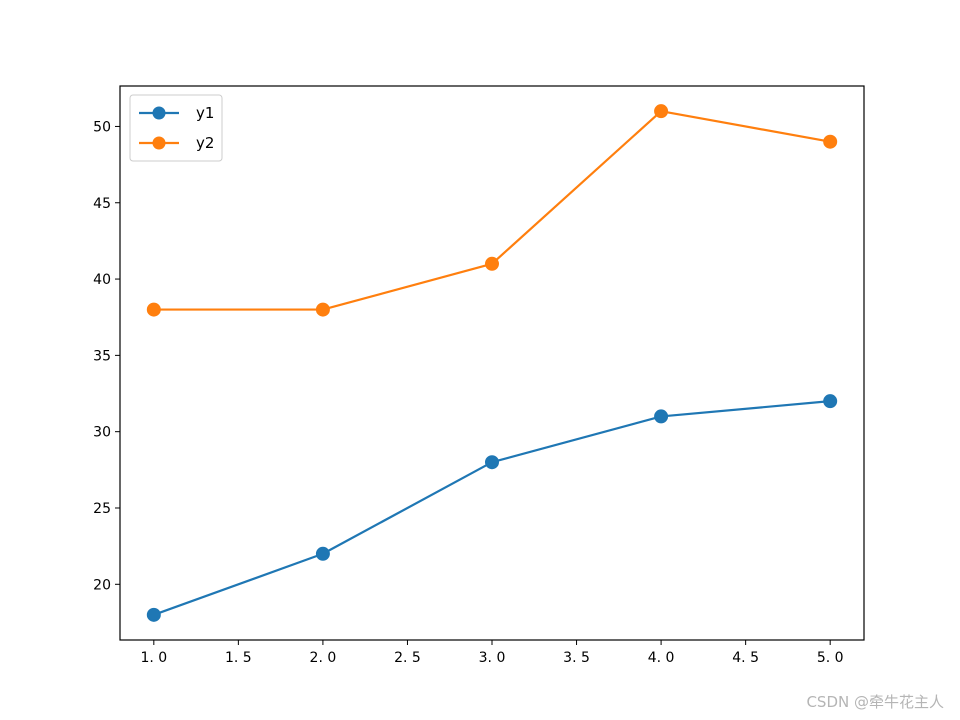  I want to click on x-tick-label: 4. 5, so click(745, 658).